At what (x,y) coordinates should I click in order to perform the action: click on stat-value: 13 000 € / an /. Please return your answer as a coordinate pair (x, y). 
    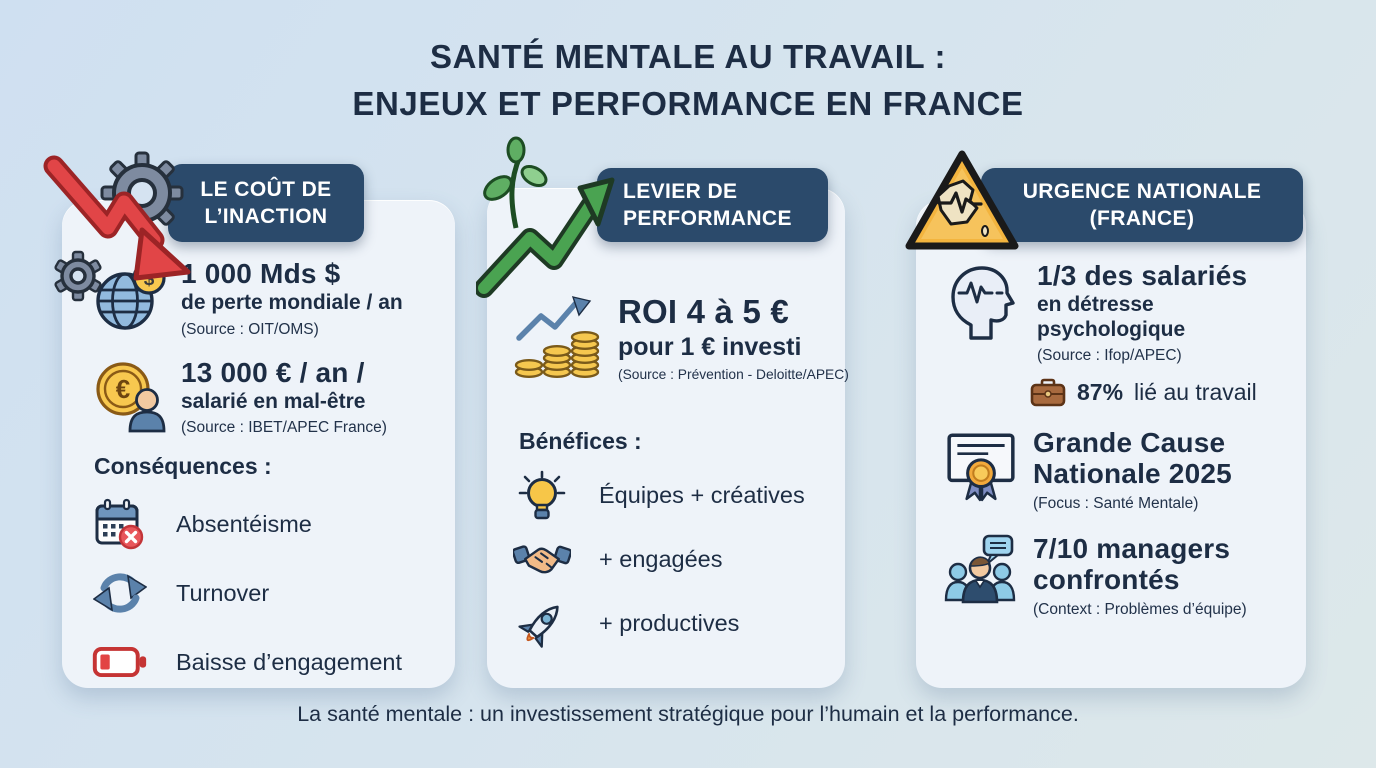
    Looking at the image, I should click on (273, 372).